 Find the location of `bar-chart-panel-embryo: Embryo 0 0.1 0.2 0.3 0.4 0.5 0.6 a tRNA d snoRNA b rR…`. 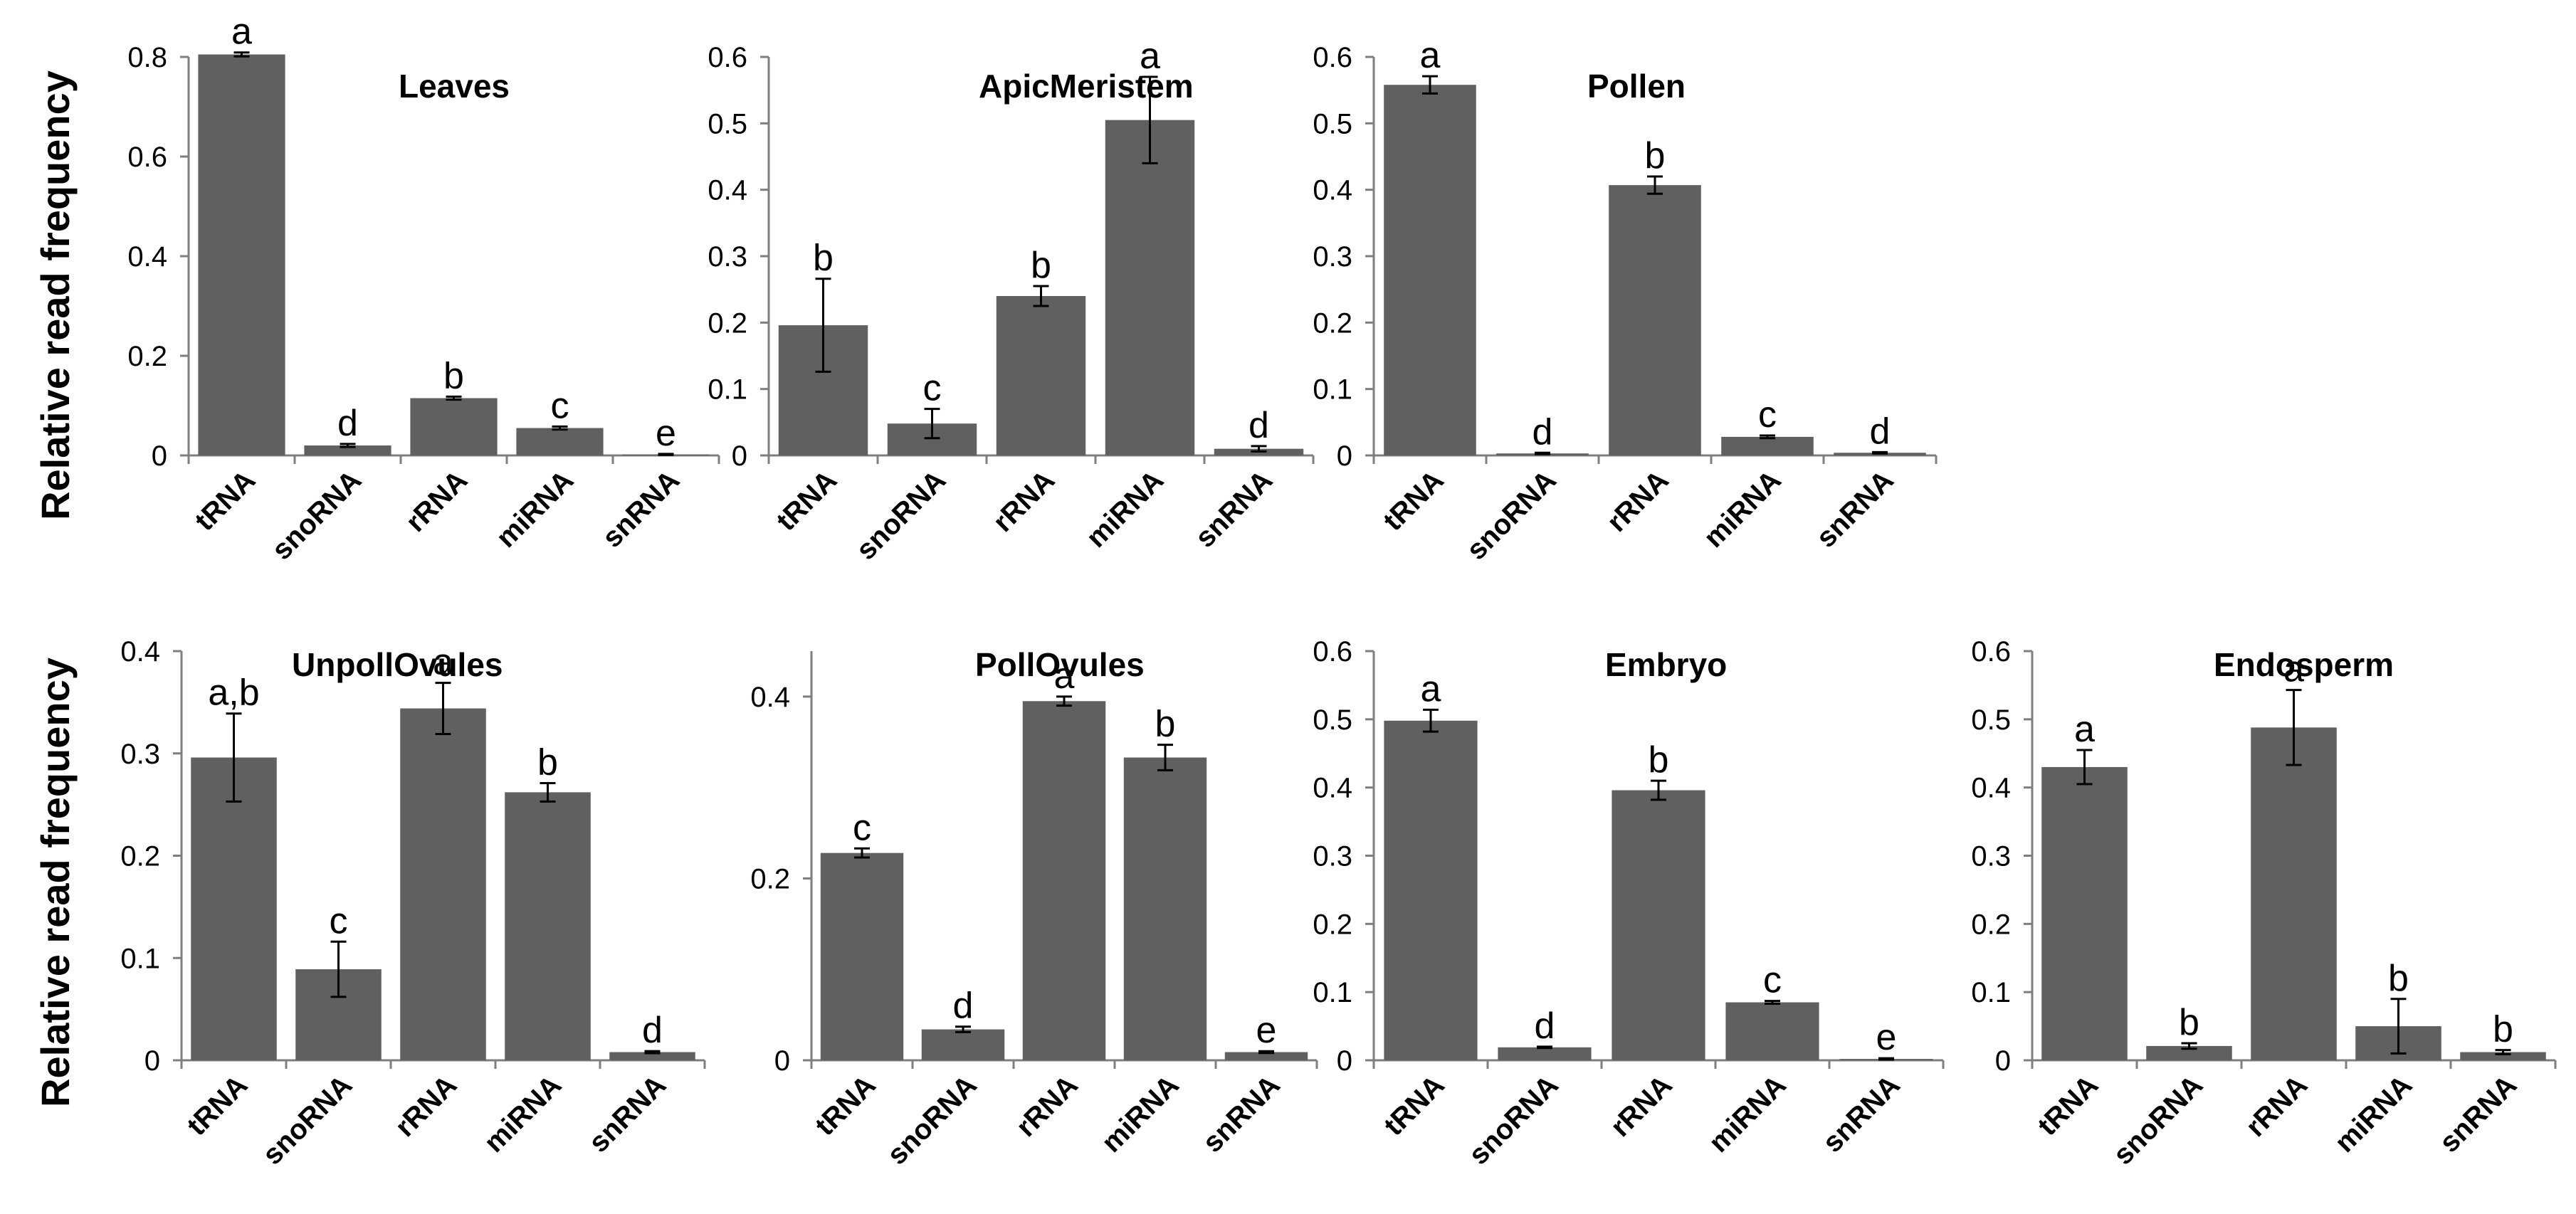

bar-chart-panel-embryo: Embryo 0 0.1 0.2 0.3 0.4 0.5 0.6 a tRNA d snoRNA b rR… is located at coordinates (1629, 903).